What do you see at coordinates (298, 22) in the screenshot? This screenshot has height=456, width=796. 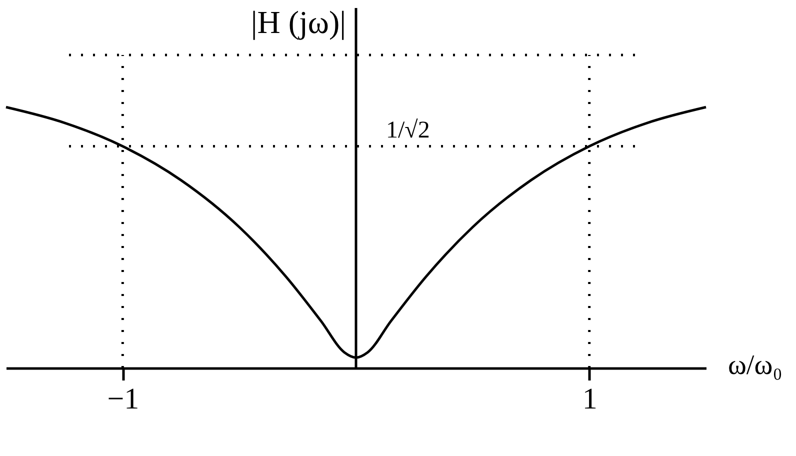 I see `y-axis-title: |H (jω)|` at bounding box center [298, 22].